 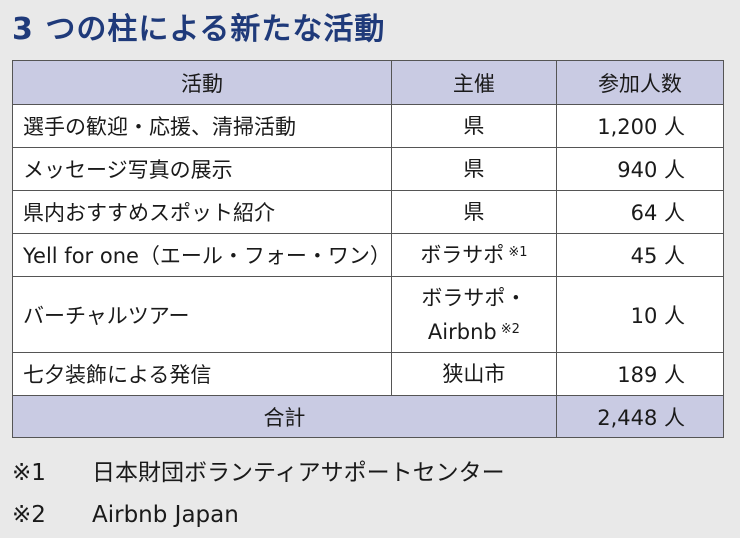 What do you see at coordinates (462, 331) in the screenshot?
I see `organizer-text-line2: Airbnb` at bounding box center [462, 331].